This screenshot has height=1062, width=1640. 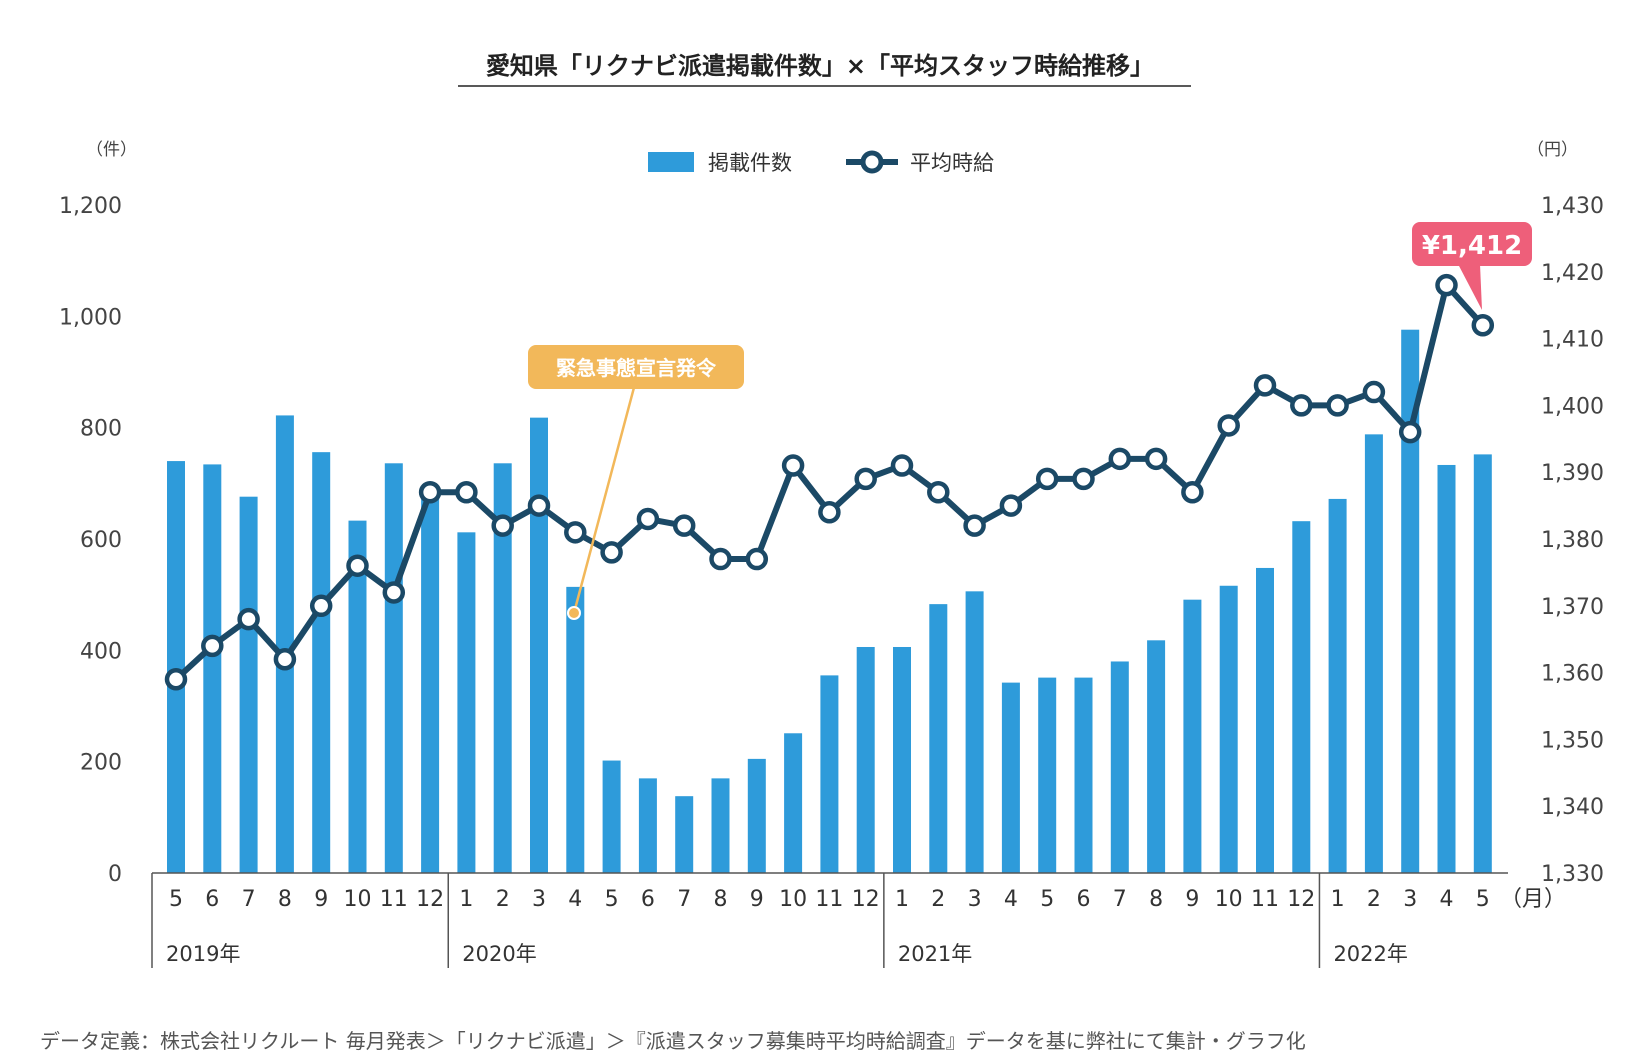 What do you see at coordinates (1470, 287) in the screenshot?
I see `price-label-pointer` at bounding box center [1470, 287].